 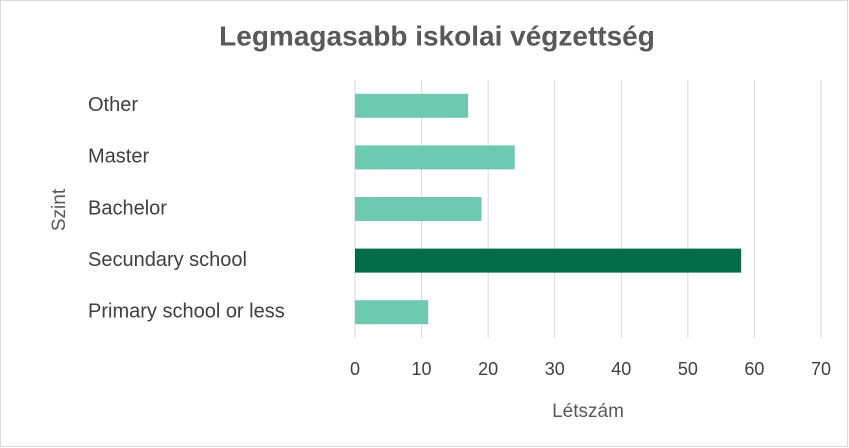 I want to click on x-tick-label: 0, so click(x=355, y=369).